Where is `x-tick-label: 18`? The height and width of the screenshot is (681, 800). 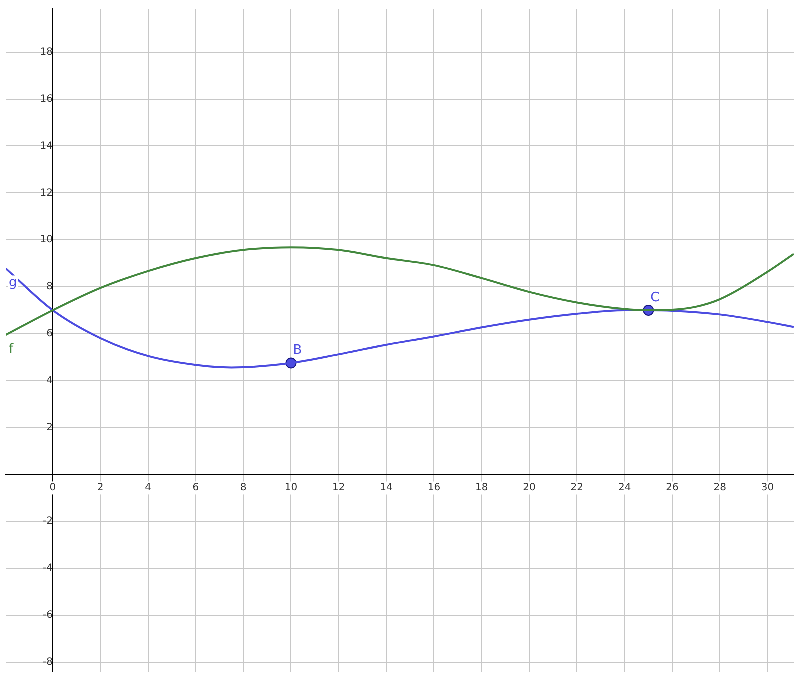
x-tick-label: 18 is located at coordinates (481, 488).